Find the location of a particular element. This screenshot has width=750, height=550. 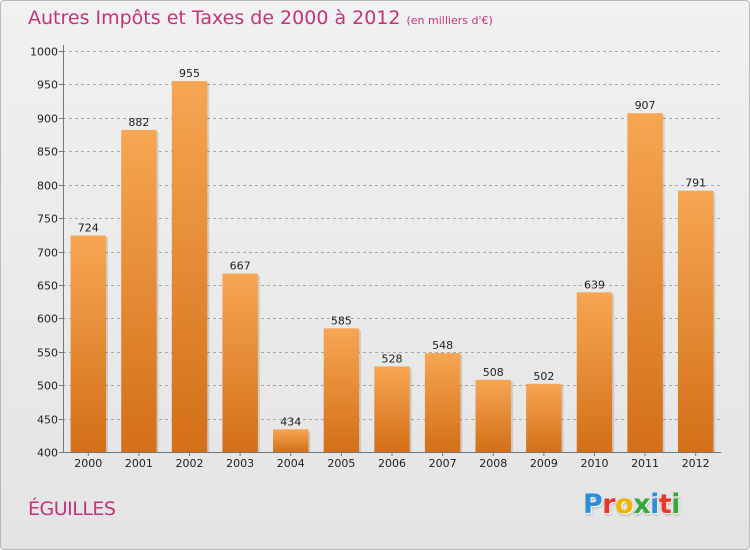

x-tick-label: 2001 is located at coordinates (139, 463).